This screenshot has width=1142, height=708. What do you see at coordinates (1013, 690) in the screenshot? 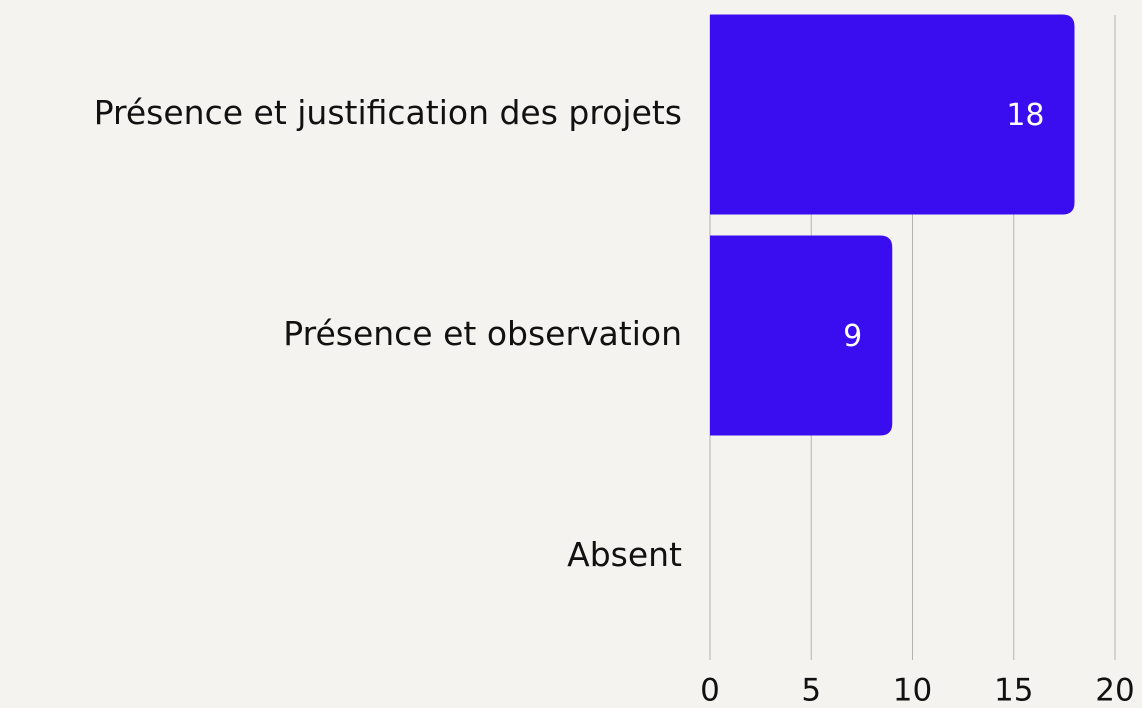
I see `x-tick-label: 15` at bounding box center [1013, 690].